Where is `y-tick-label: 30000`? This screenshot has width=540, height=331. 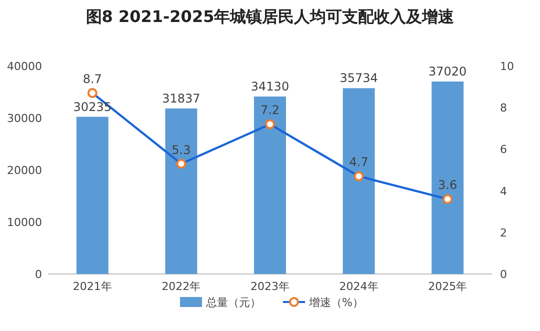 y-tick-label: 30000 is located at coordinates (24, 118).